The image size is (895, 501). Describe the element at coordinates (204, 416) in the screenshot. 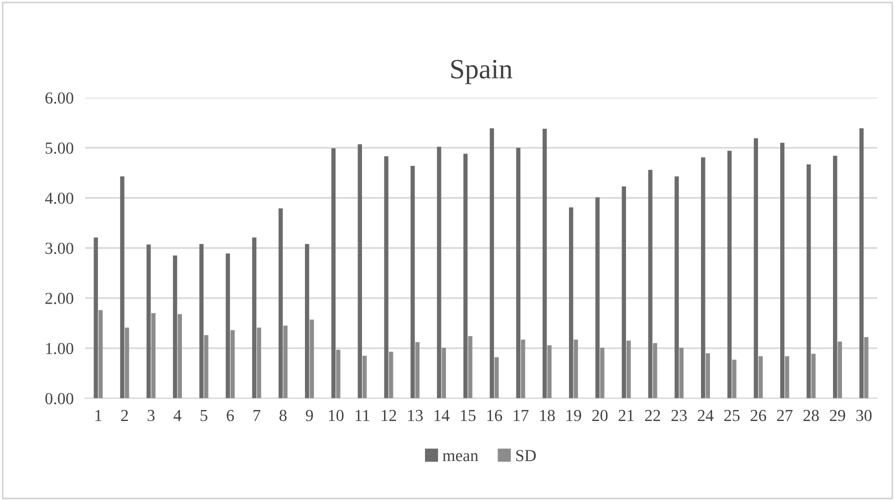

I see `x-tick-label: 5` at that location.